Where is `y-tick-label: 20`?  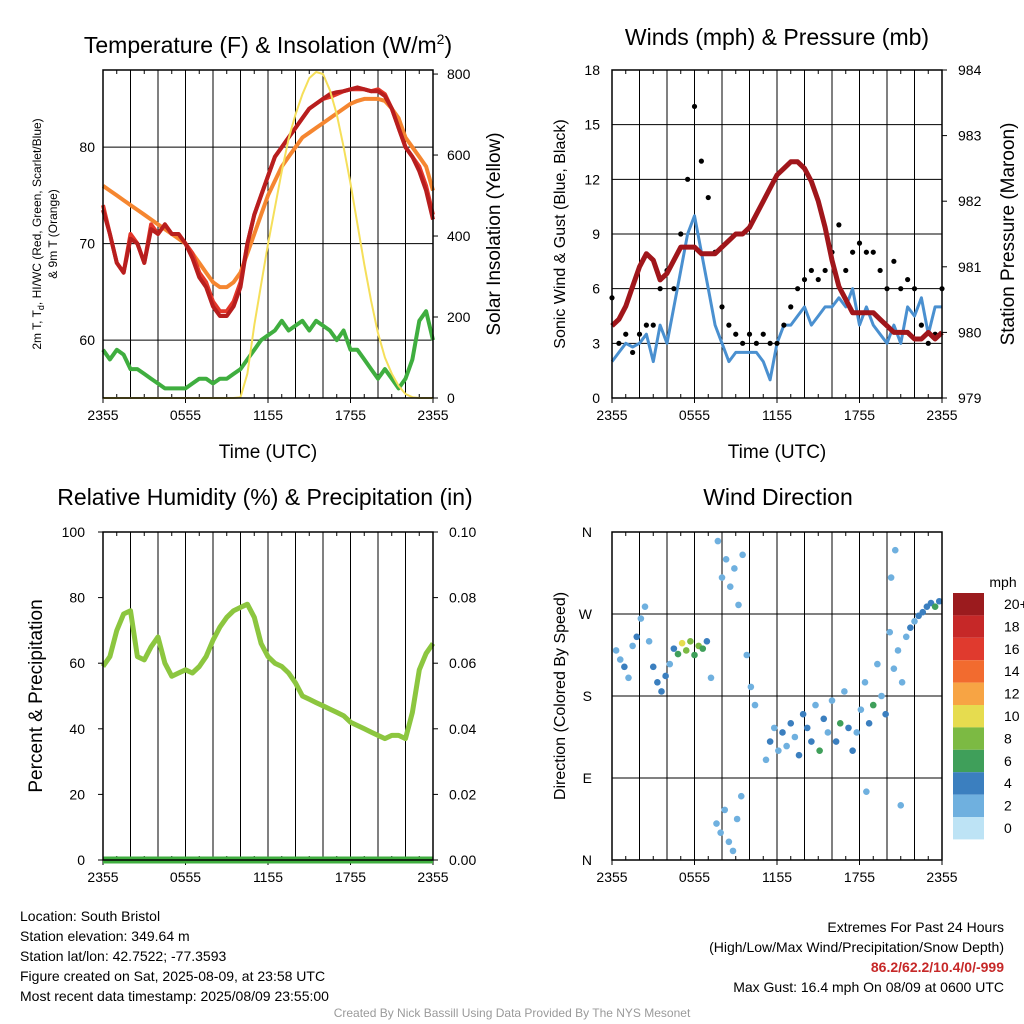
y-tick-label: 20 is located at coordinates (77, 794).